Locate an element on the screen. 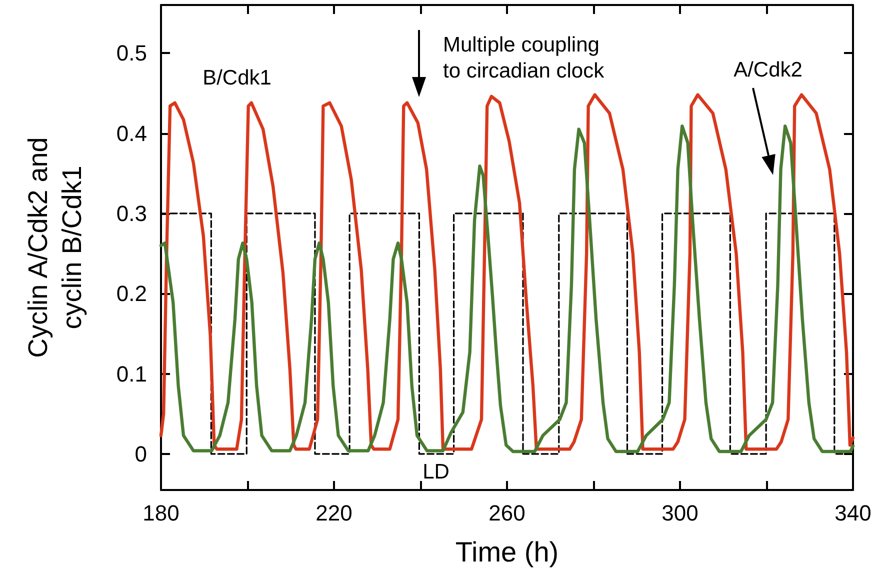 The image size is (879, 581). annotation: Multiple coupling to circadian clock is located at coordinates (524, 58).